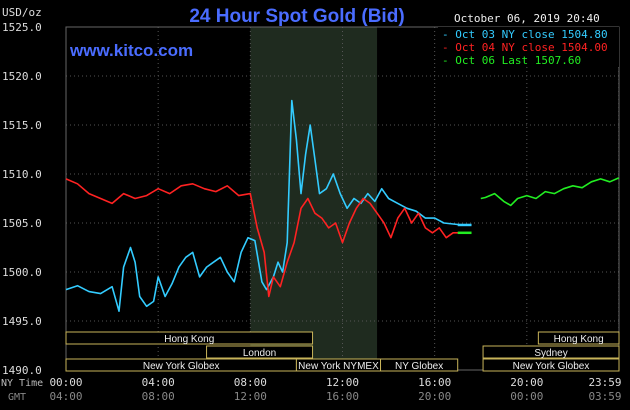 This screenshot has width=630, height=410. I want to click on ny-time-tick: 04:00, so click(158, 382).